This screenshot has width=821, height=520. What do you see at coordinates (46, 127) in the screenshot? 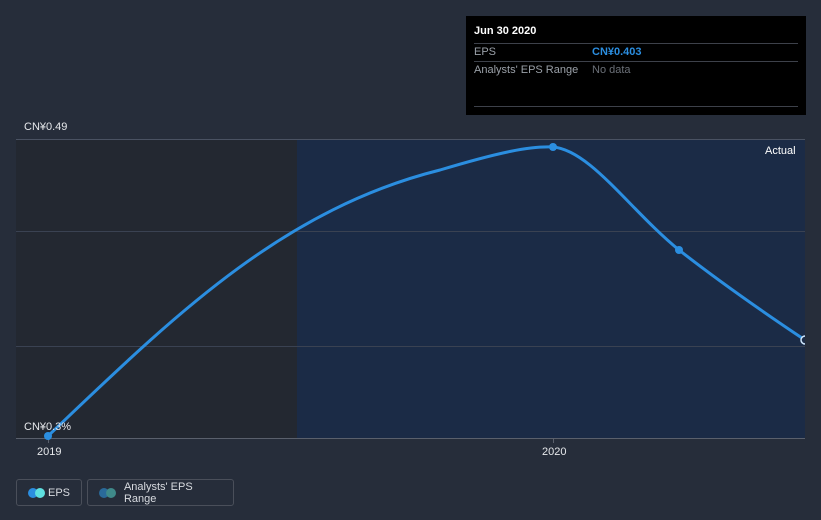
I see `y-axis-top-label: CN¥0.49` at bounding box center [46, 127].